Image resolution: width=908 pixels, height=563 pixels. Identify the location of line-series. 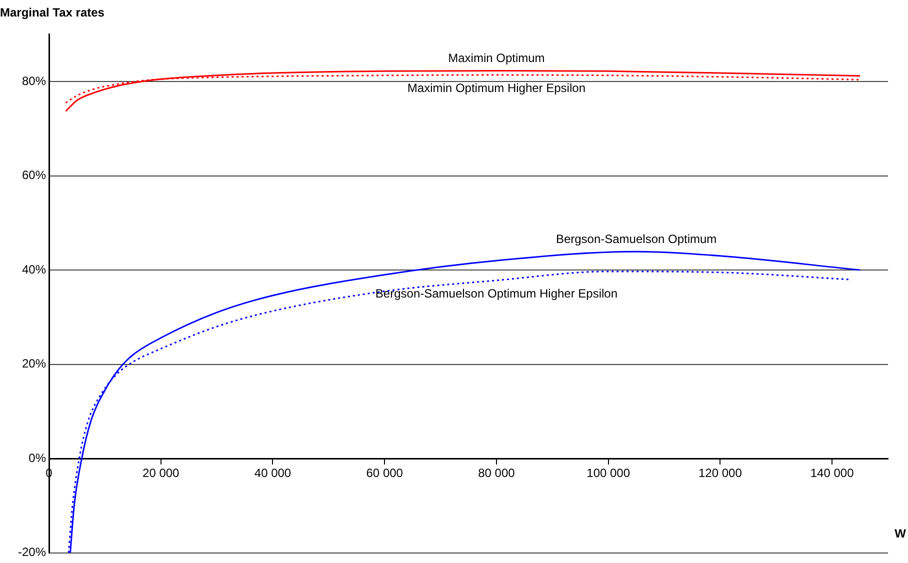
(463, 91).